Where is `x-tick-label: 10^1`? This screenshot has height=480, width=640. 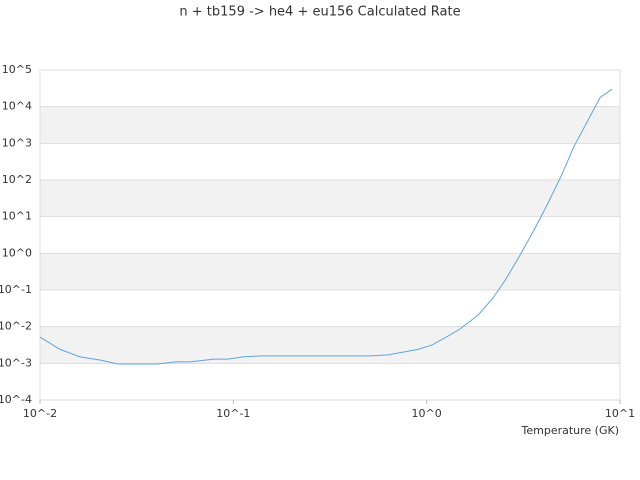
x-tick-label: 10^1 is located at coordinates (620, 413).